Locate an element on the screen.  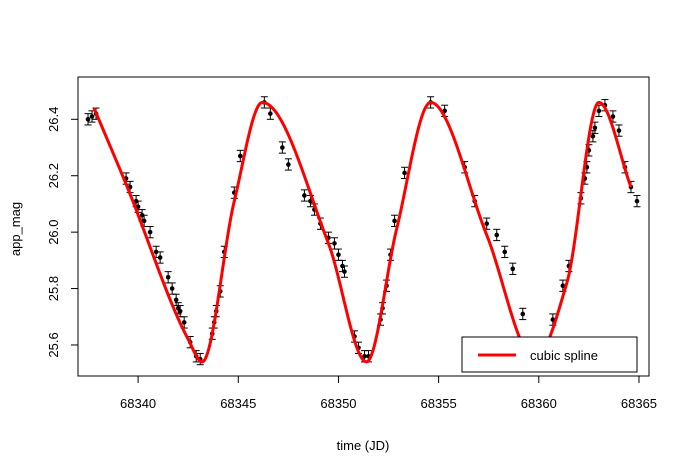
y-tick-label: 26.4 is located at coordinates (53, 119).